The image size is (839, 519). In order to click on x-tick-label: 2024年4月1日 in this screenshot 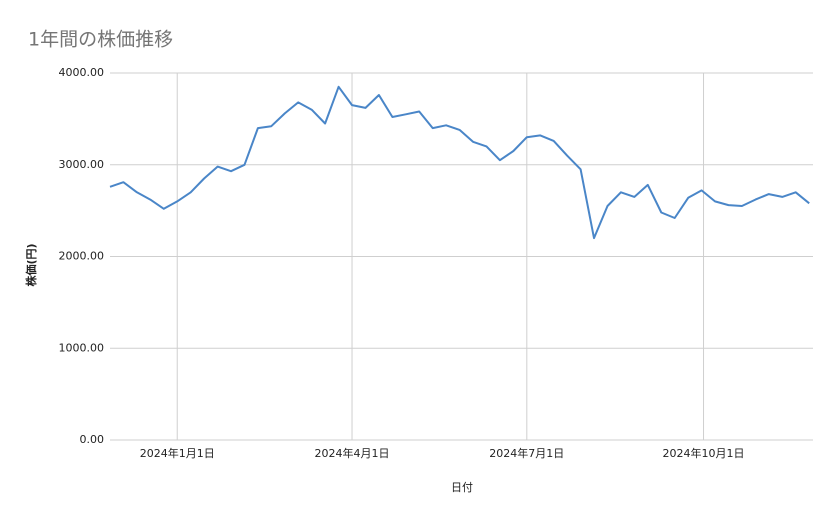, I will do `click(352, 453)`.